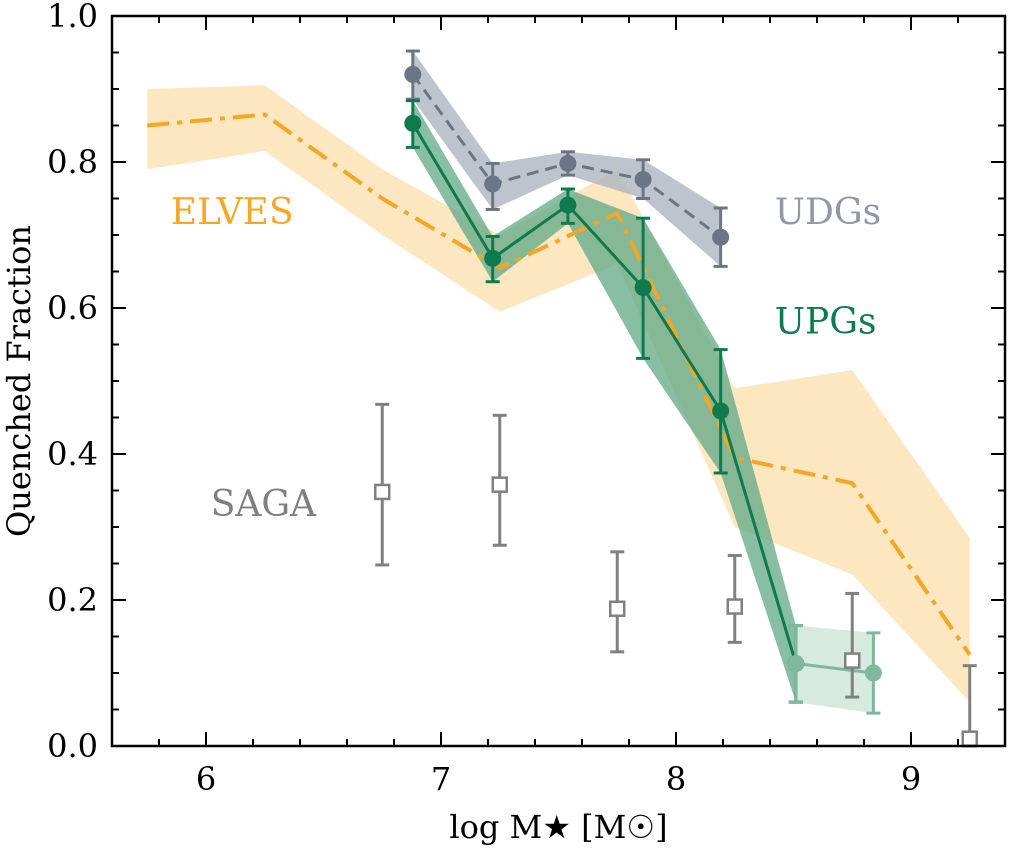 This screenshot has height=849, width=1018. Describe the element at coordinates (558, 827) in the screenshot. I see `x-axis-label: log M★ [M☉]` at that location.